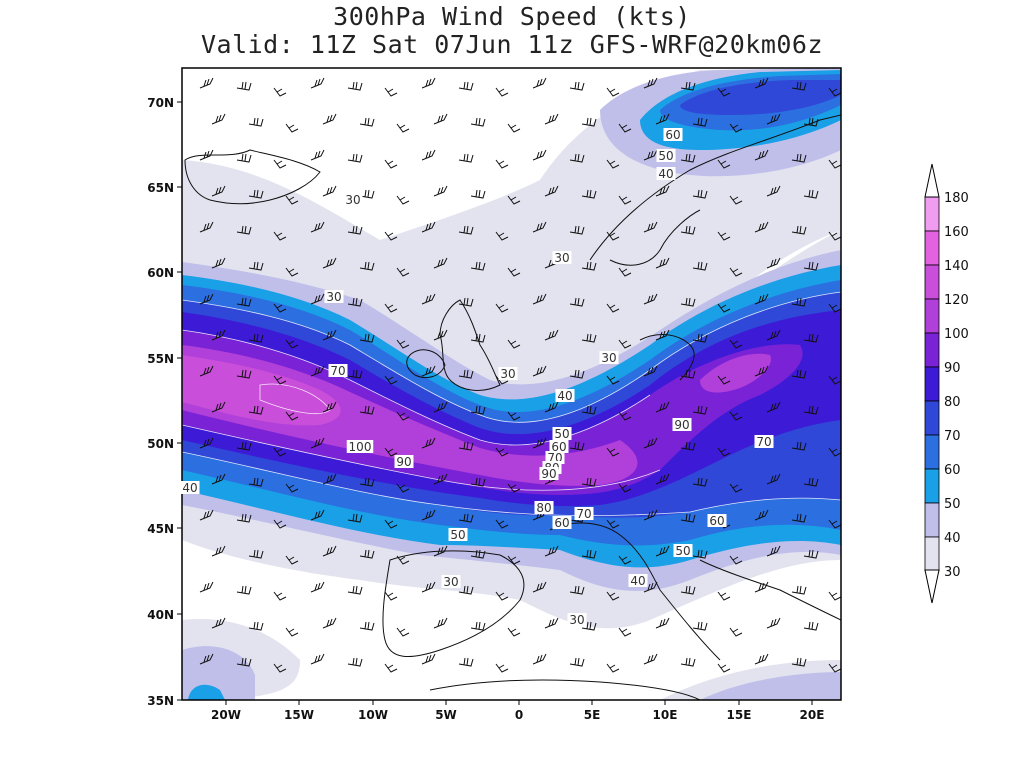 The height and width of the screenshot is (768, 1024). I want to click on latitude-labels: 70N 65N 60N 55N 50N 45N 40N 35N, so click(160, 402).